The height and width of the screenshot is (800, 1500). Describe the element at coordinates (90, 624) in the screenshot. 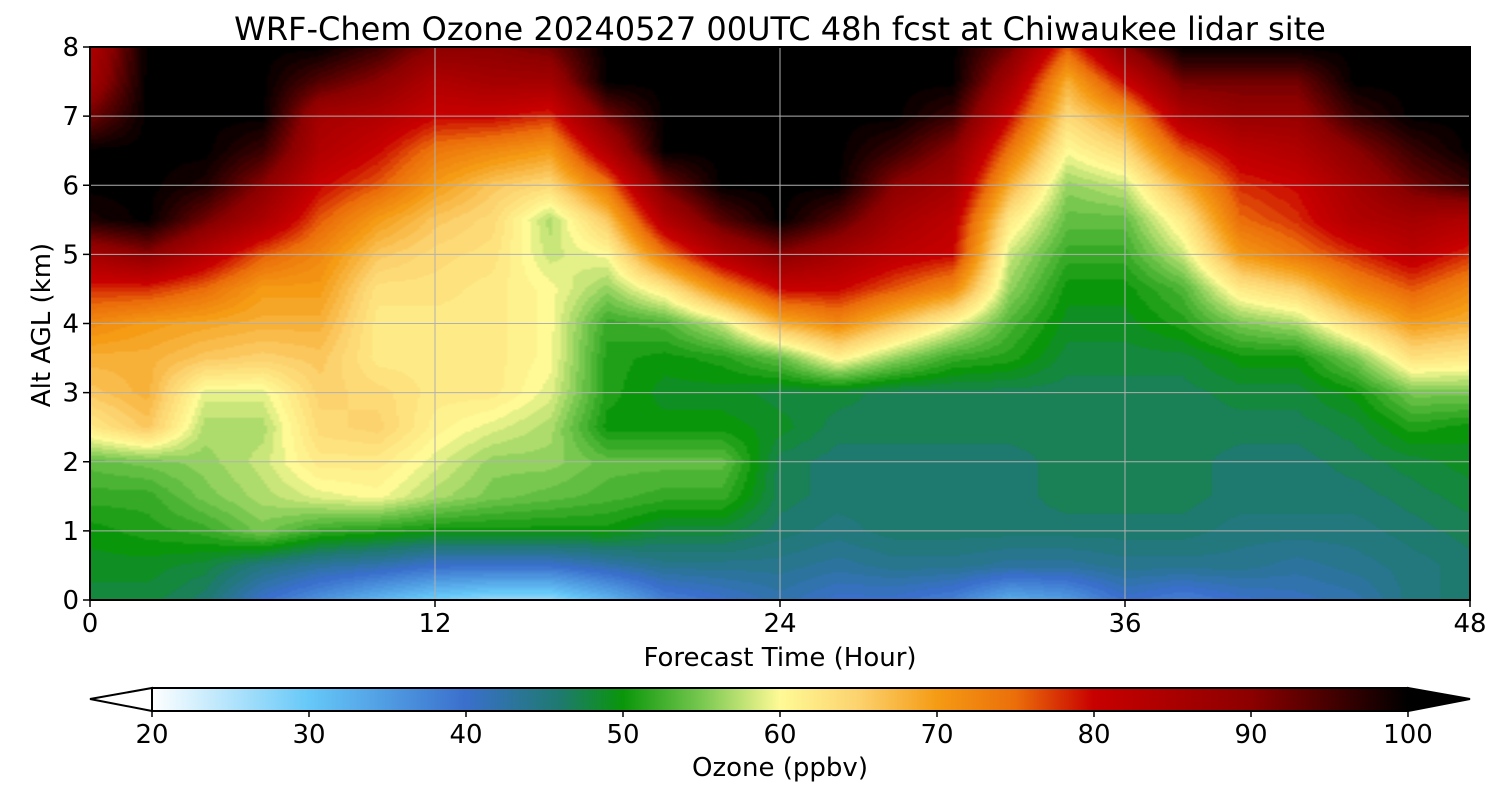

I see `x-tick-label: 0` at that location.